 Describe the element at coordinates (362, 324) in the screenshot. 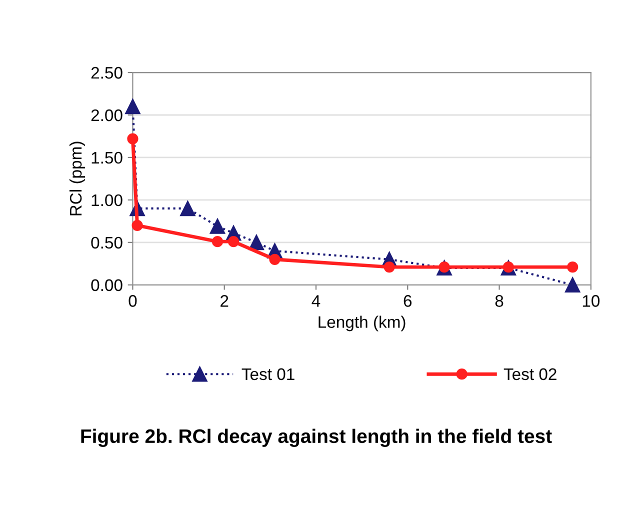

I see `x-axis-title: Length (km)` at that location.